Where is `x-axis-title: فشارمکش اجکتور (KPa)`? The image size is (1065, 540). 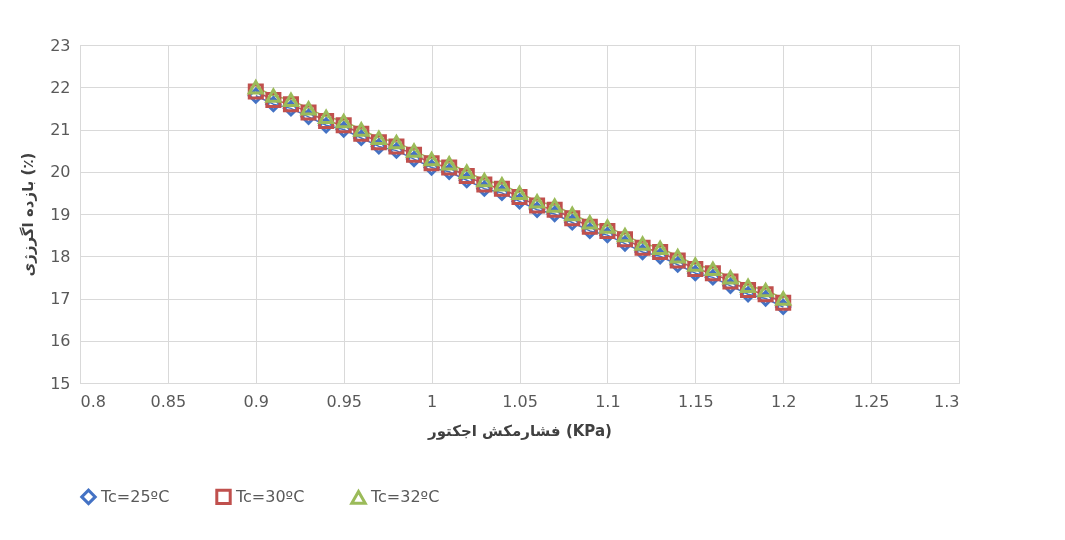
x-axis-title: فشارمکش اجکتور (KPa) is located at coordinates (519, 430).